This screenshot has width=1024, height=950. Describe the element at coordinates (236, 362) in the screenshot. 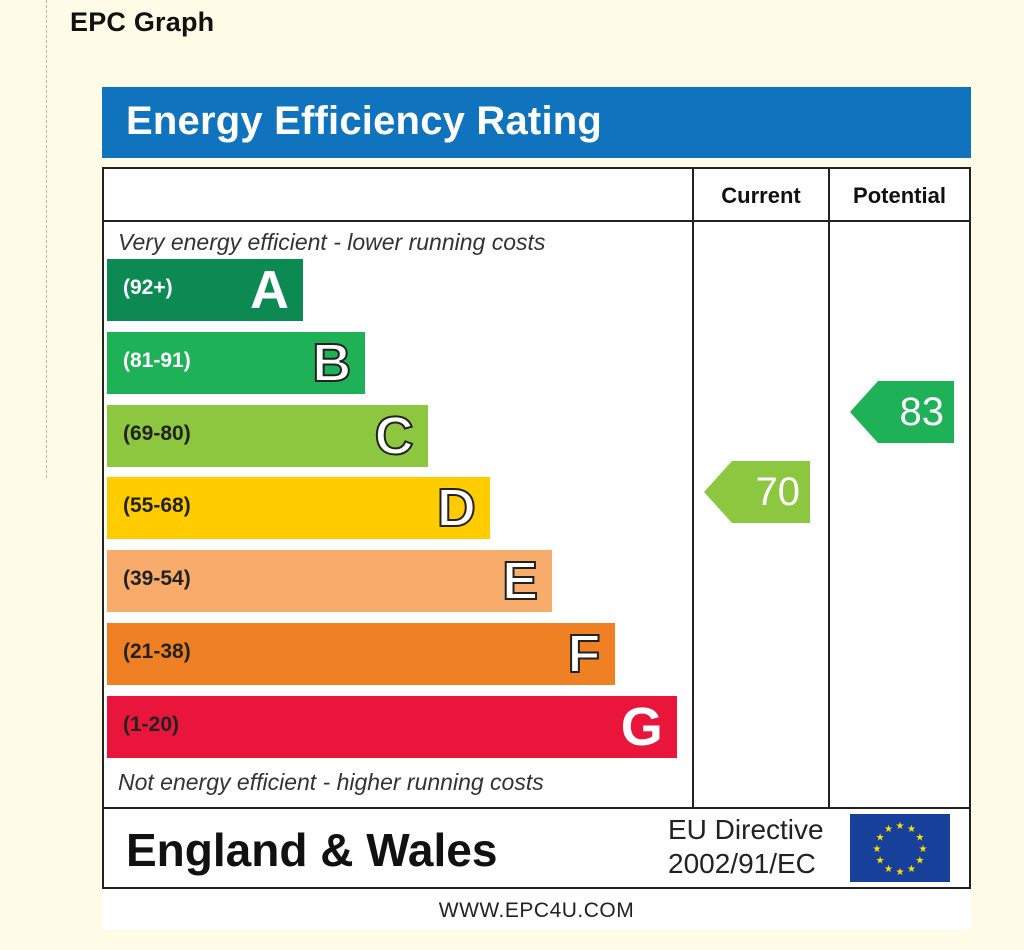

I see `band-b: (81-91) B` at that location.